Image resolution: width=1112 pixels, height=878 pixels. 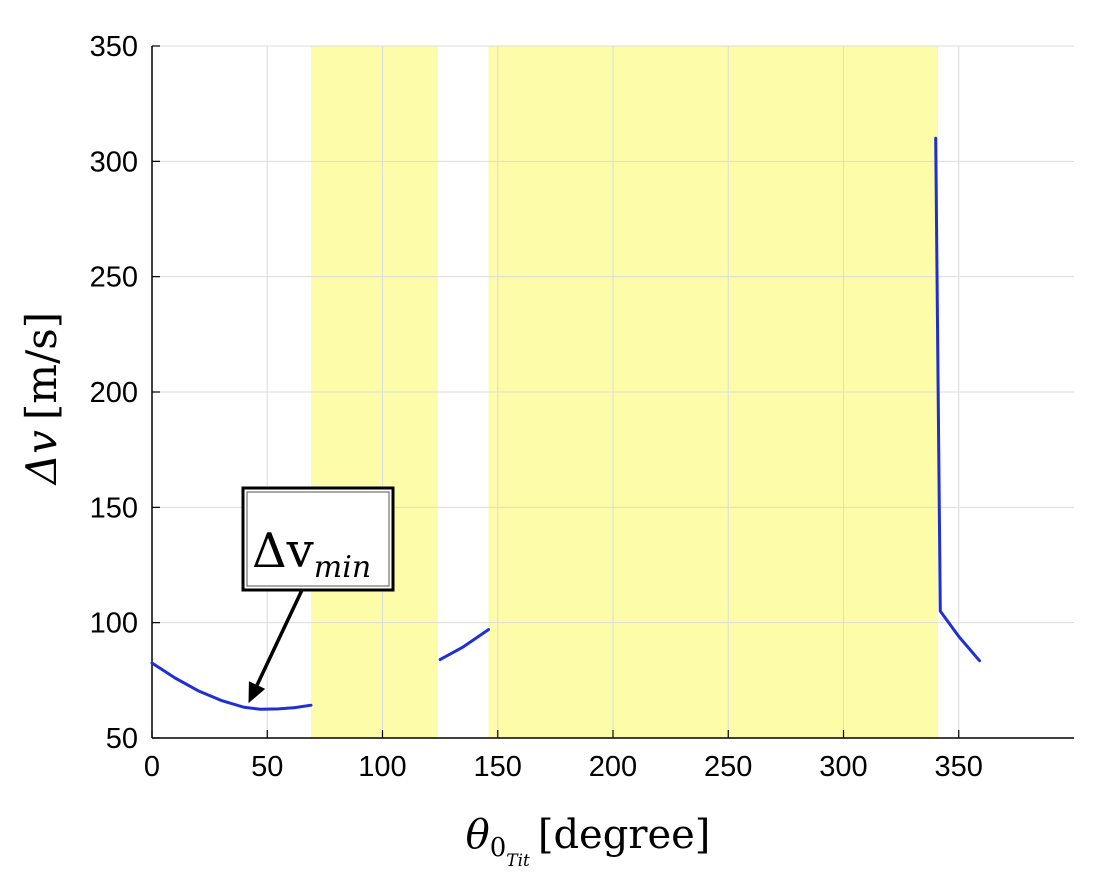 What do you see at coordinates (613, 767) in the screenshot?
I see `x-tick-label: 200` at bounding box center [613, 767].